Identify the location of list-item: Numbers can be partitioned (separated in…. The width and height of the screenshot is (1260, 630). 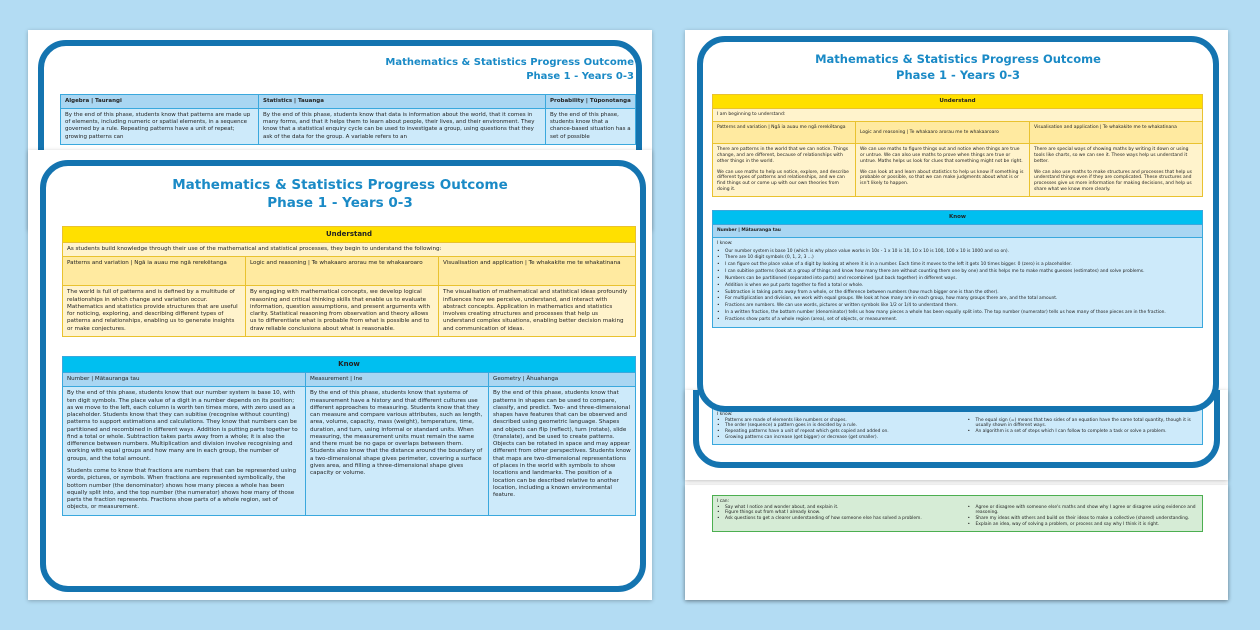
(957, 279).